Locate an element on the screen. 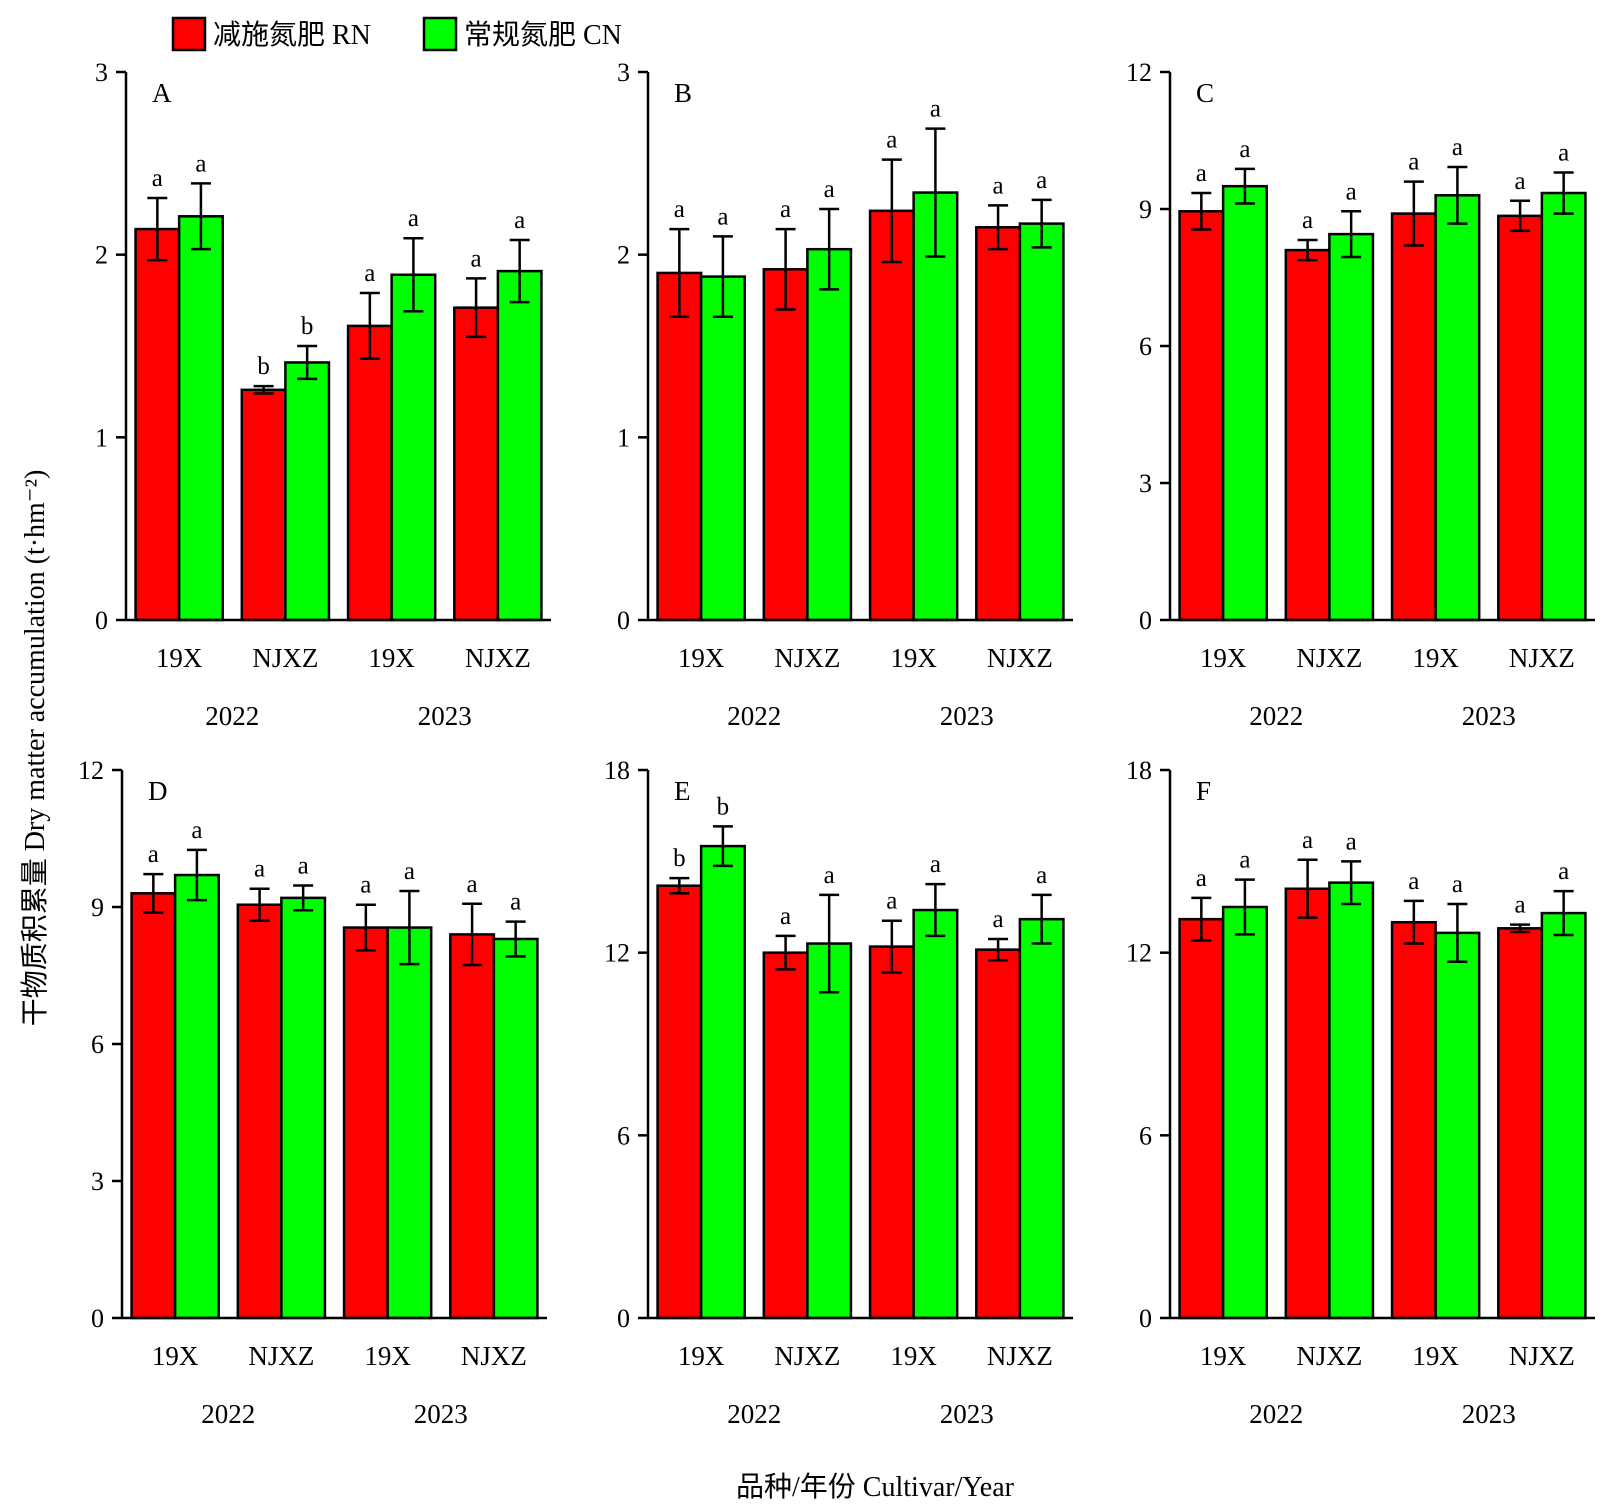 The image size is (1621, 1509). sig-label-a-1-2: a is located at coordinates (413, 218).